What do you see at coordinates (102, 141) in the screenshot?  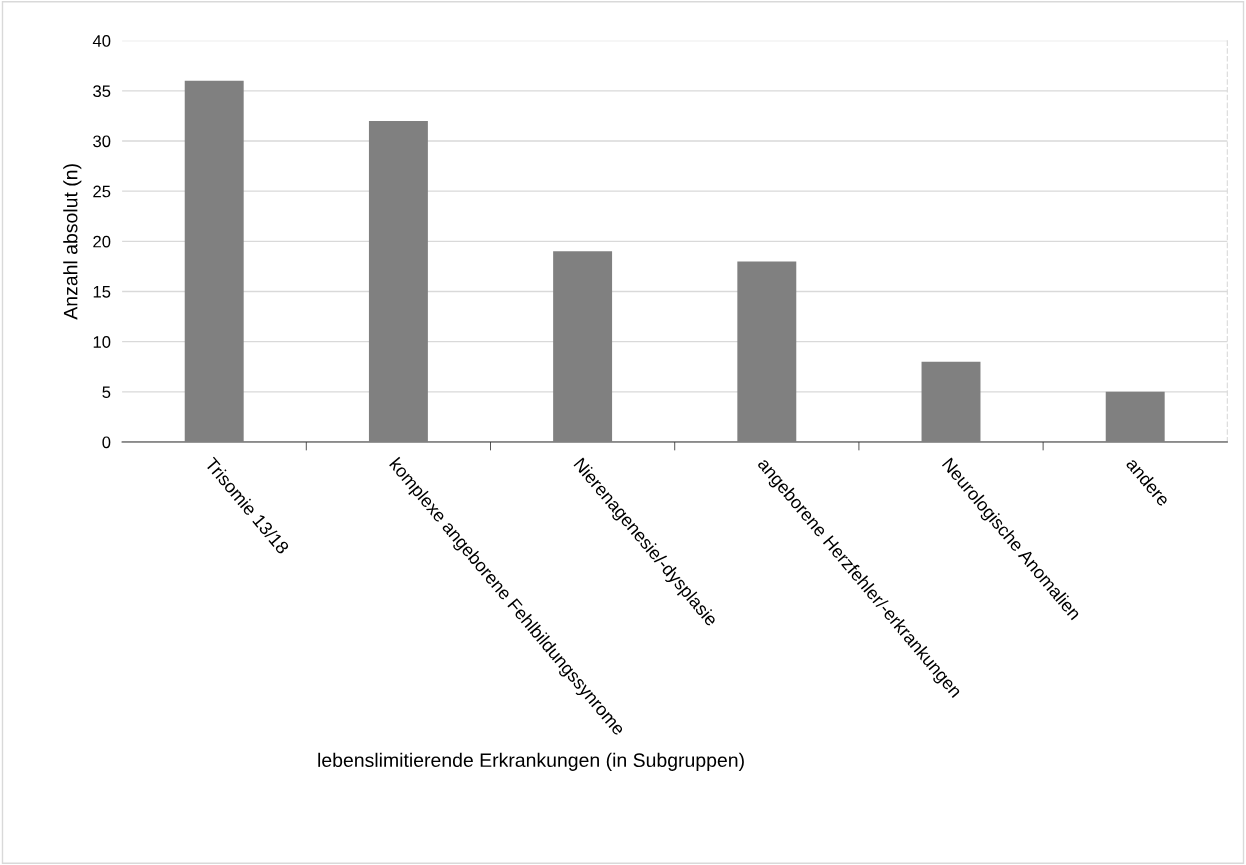 I see `y-tick-label: 30` at bounding box center [102, 141].